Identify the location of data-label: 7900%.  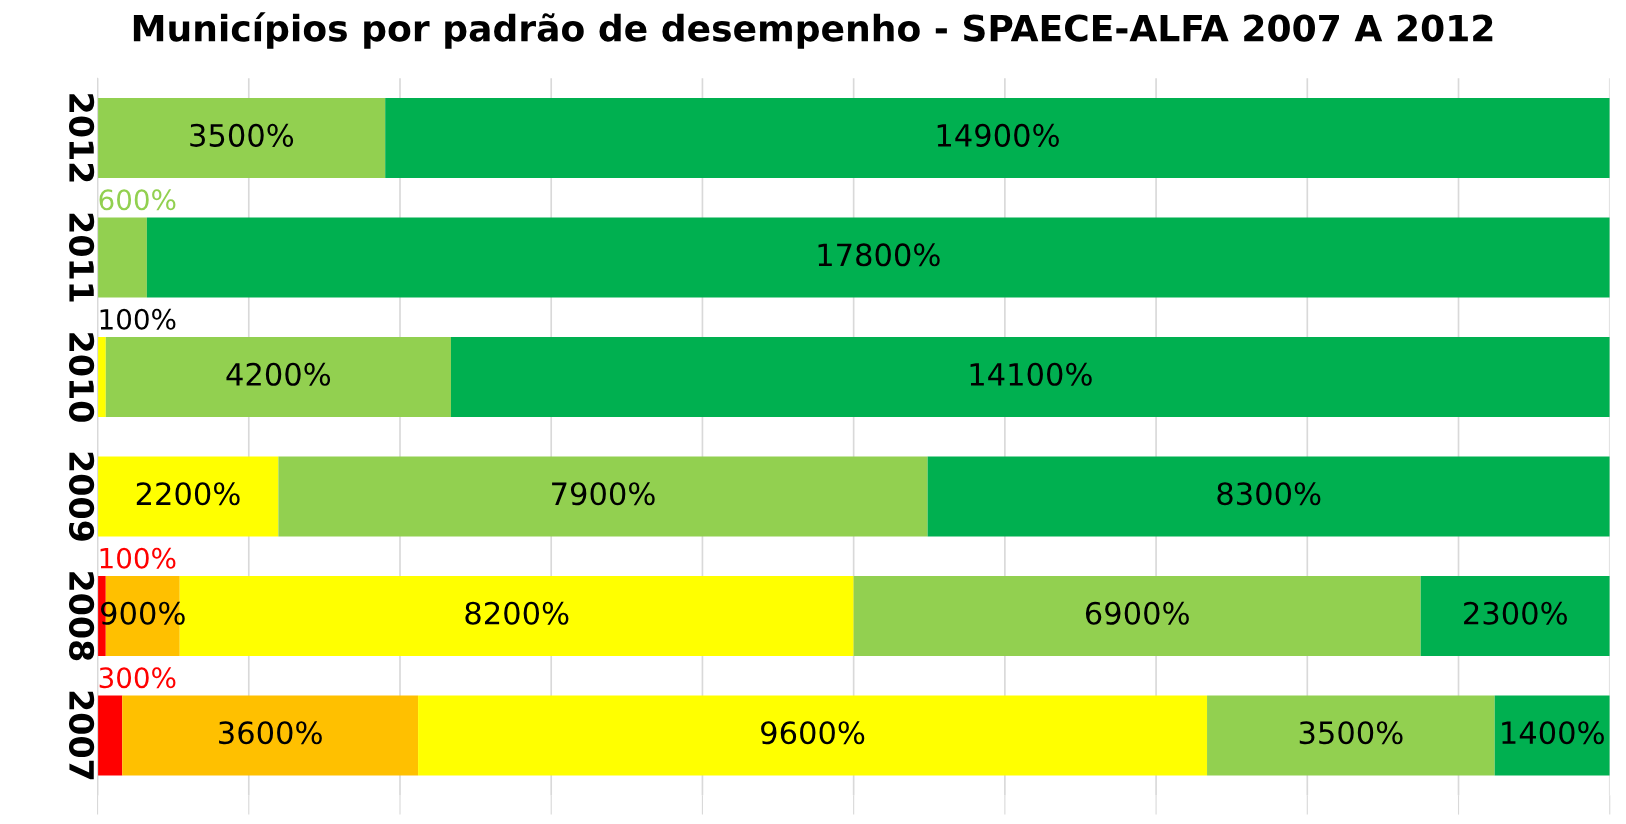
(603, 494).